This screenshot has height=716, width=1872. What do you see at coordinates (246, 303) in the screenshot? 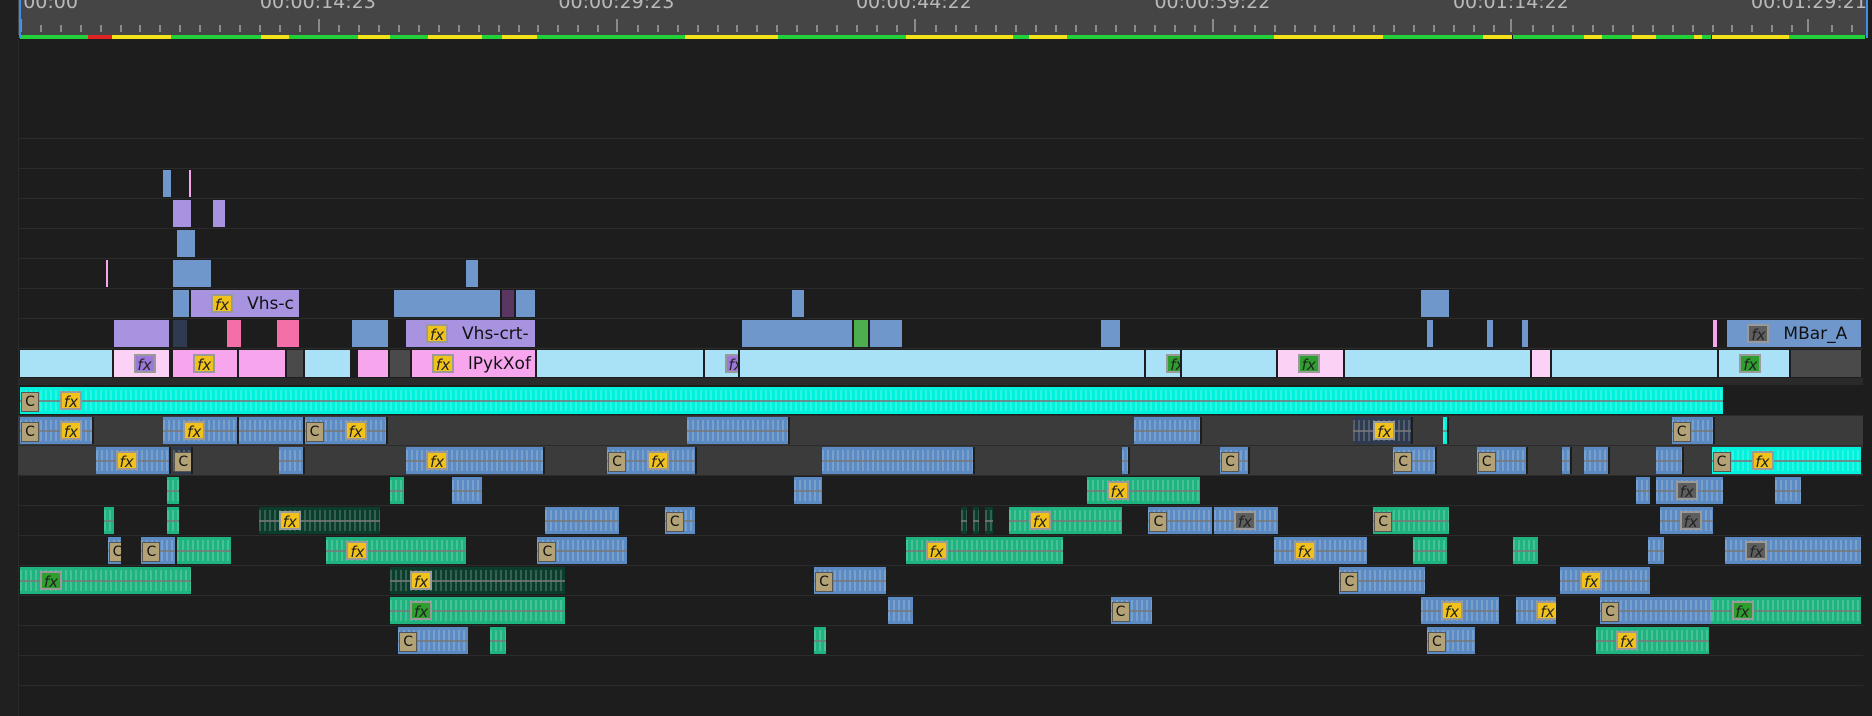
I see `video-clip: fx Vhs-c` at bounding box center [246, 303].